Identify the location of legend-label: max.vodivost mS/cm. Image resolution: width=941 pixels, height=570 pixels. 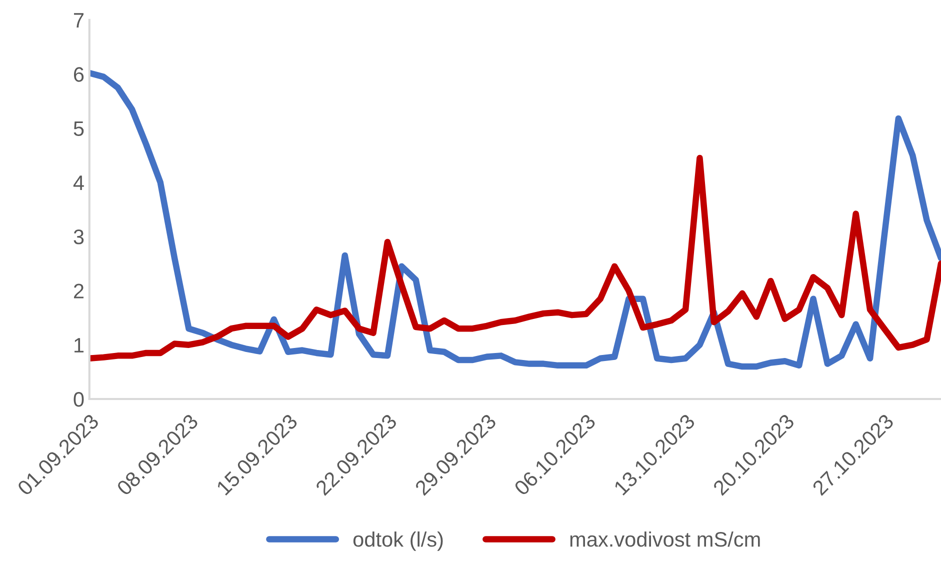
(665, 539).